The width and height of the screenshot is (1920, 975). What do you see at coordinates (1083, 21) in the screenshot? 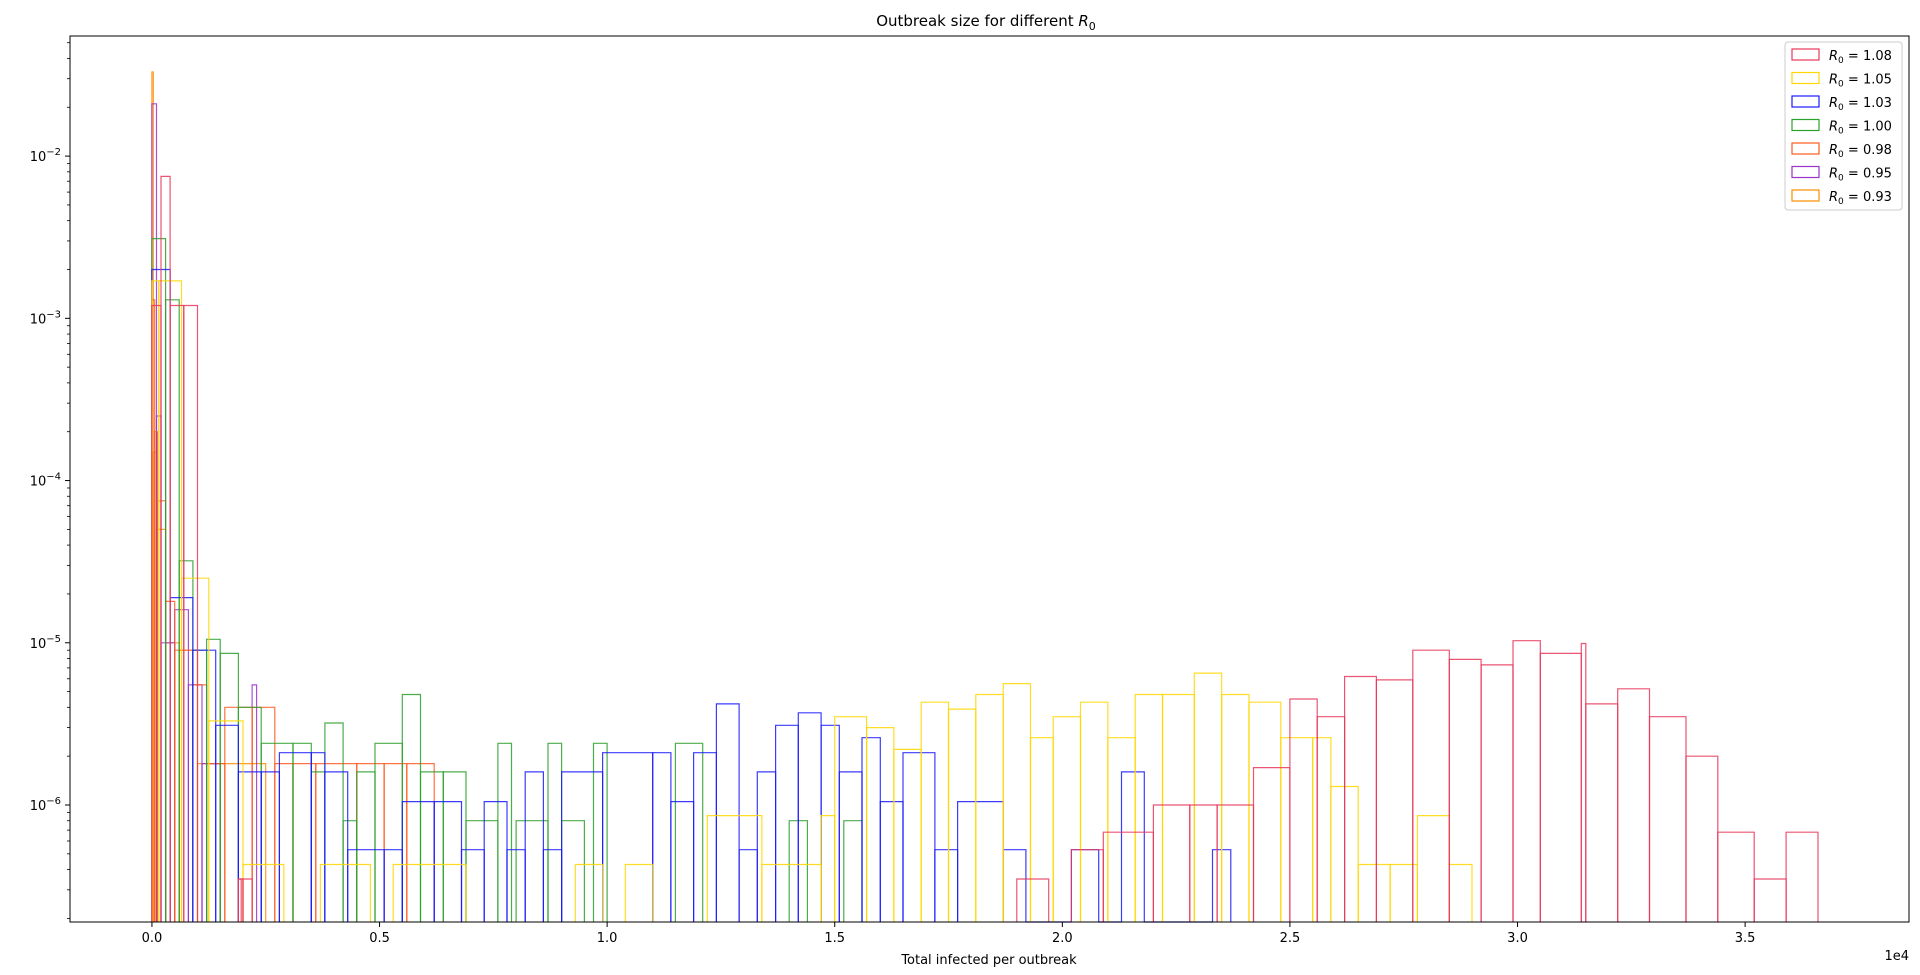
I see `chart-title-math: R` at bounding box center [1083, 21].